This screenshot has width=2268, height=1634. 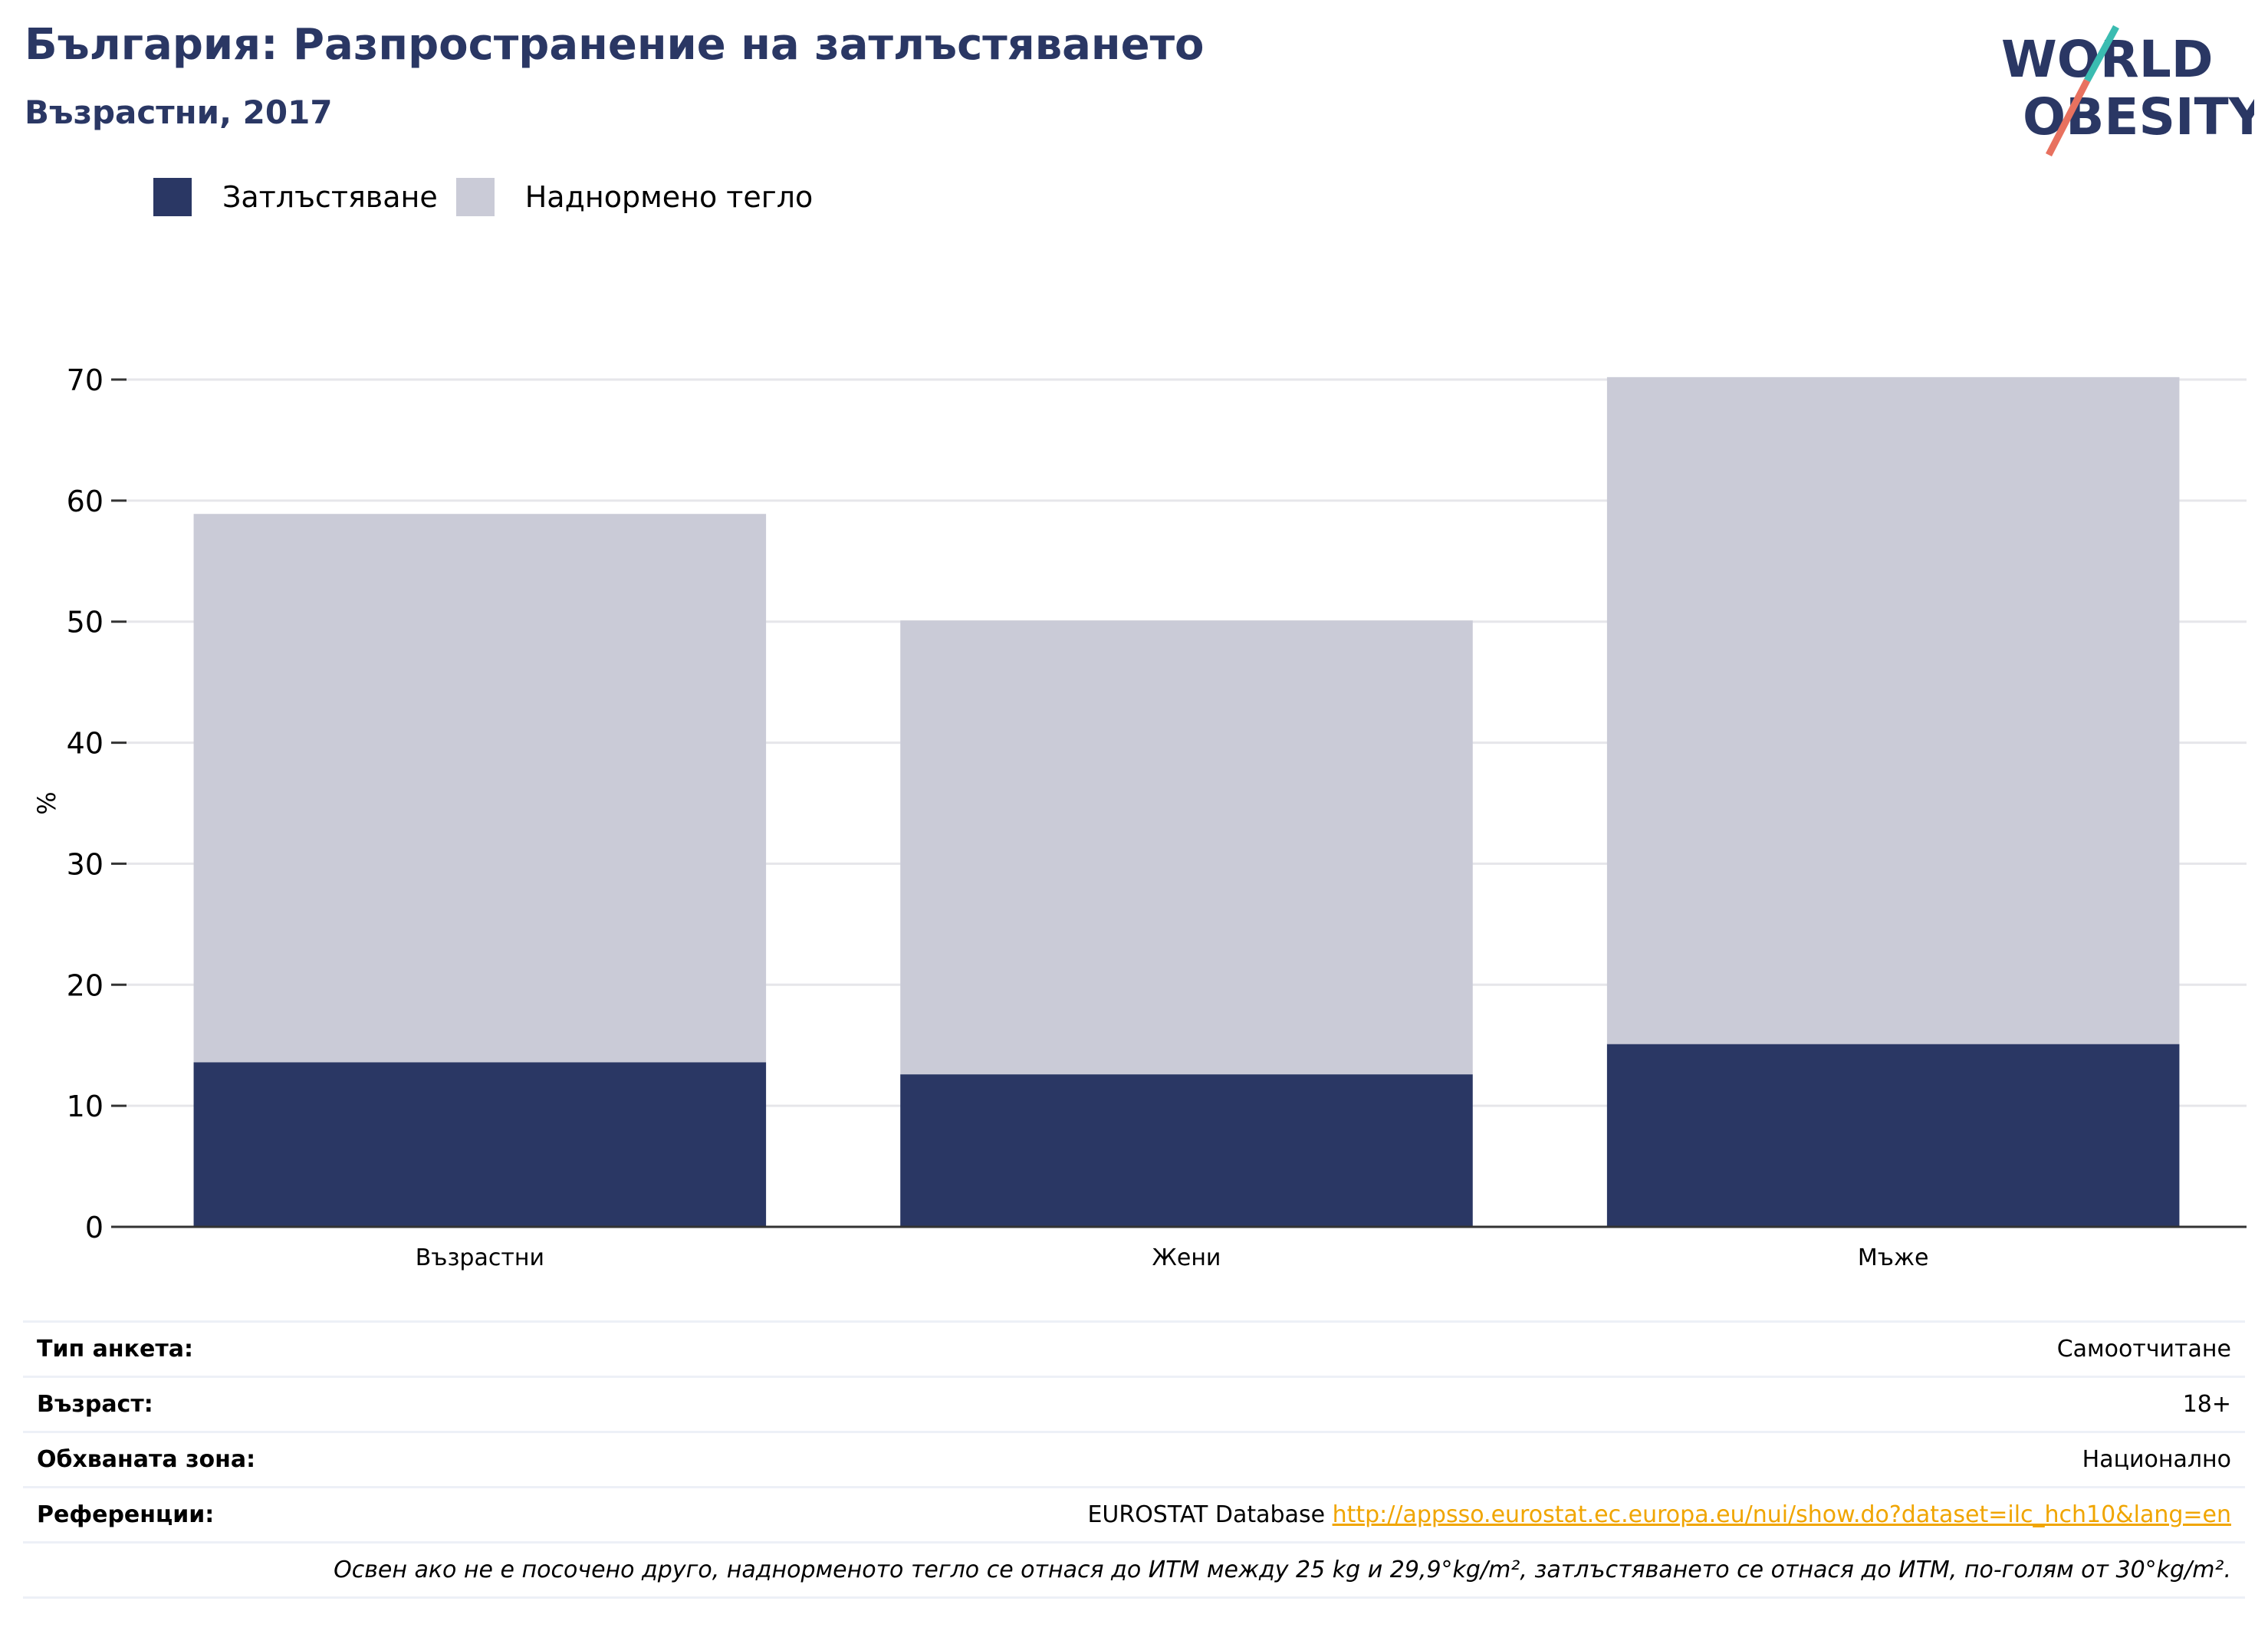 What do you see at coordinates (172, 197) in the screenshot?
I see `legend-swatch-obesity` at bounding box center [172, 197].